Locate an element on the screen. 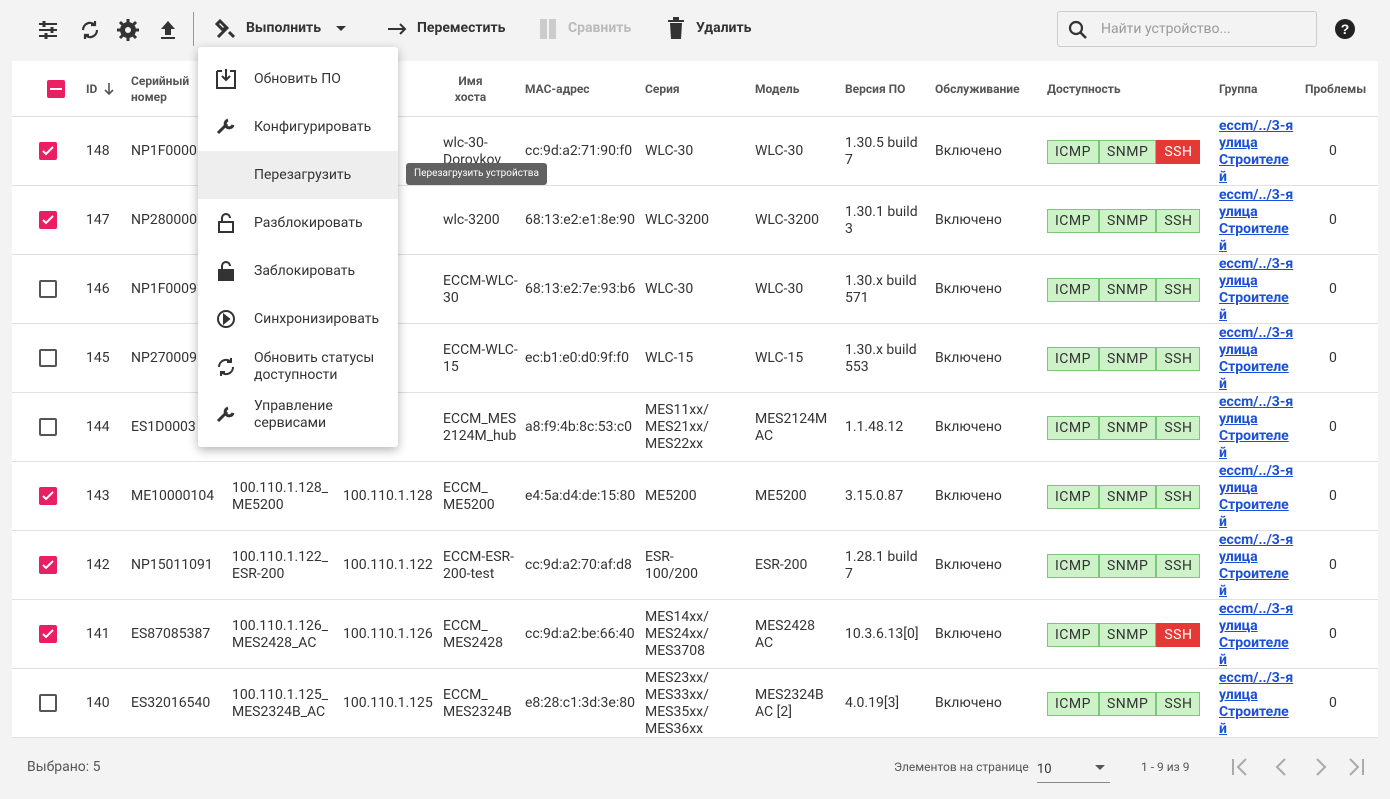 Image resolution: width=1390 pixels, height=799 pixels. delete-button: Удалить is located at coordinates (724, 28).